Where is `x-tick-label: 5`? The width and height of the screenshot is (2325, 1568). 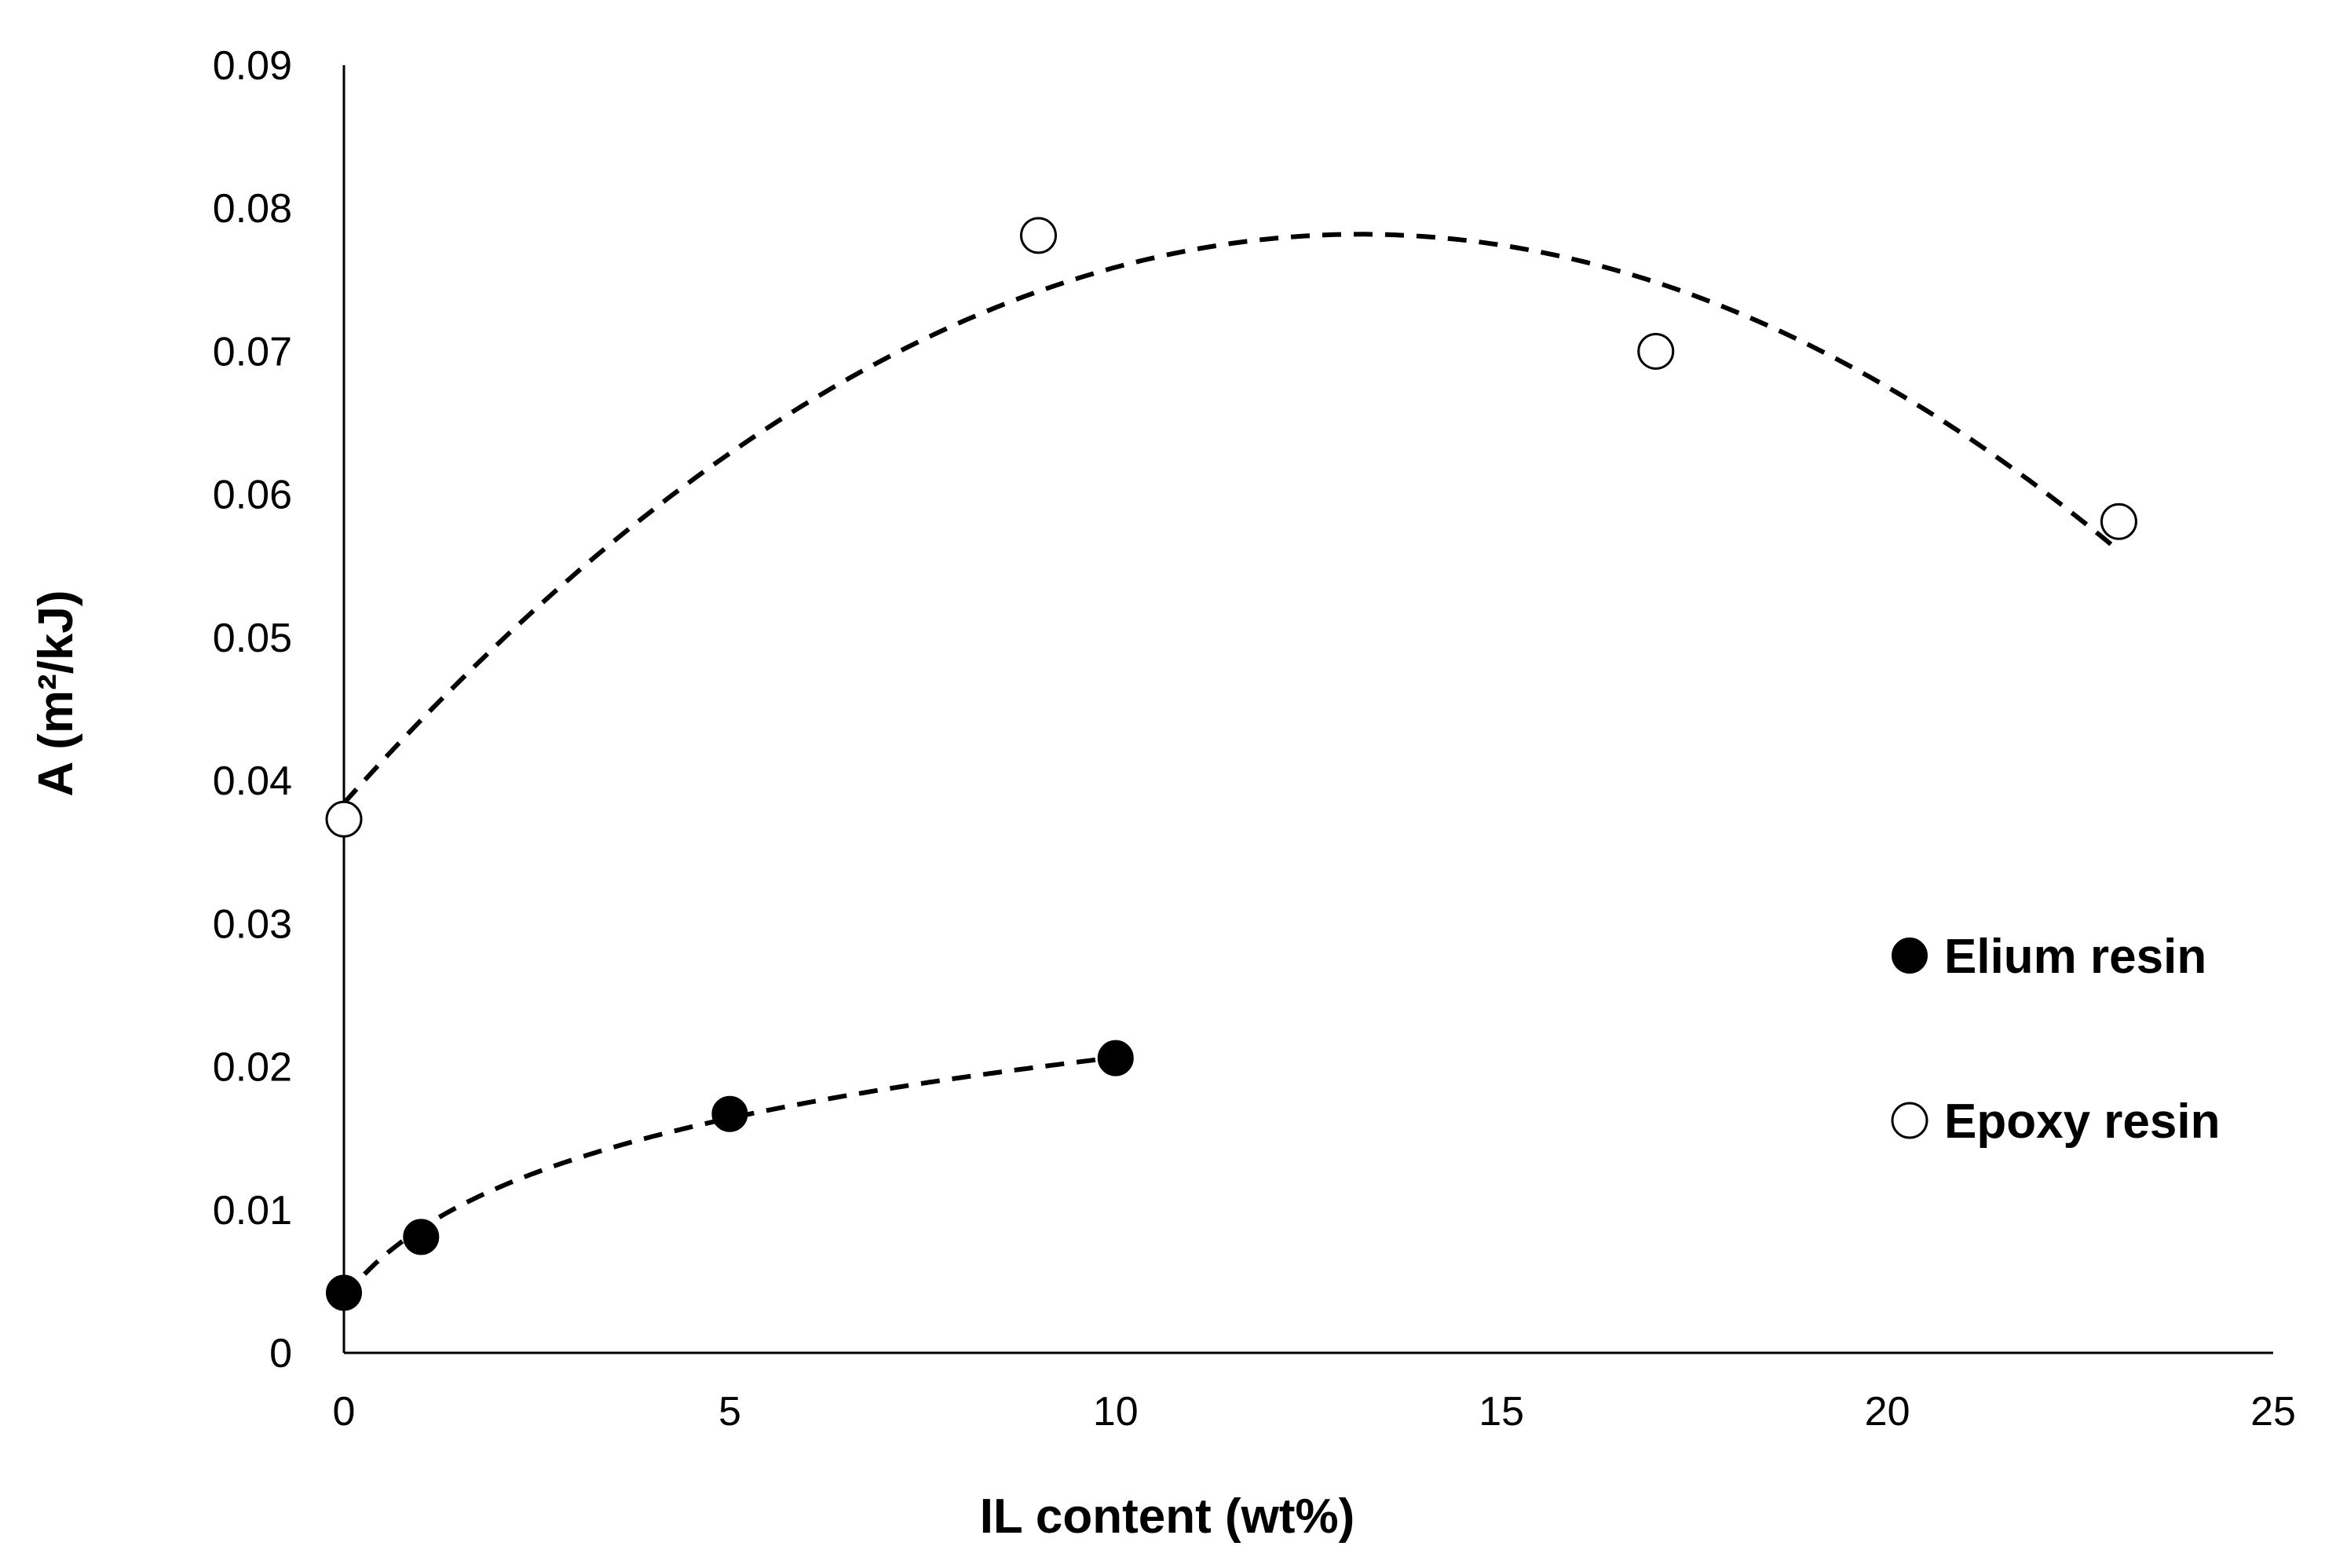
x-tick-label: 5 is located at coordinates (729, 1412).